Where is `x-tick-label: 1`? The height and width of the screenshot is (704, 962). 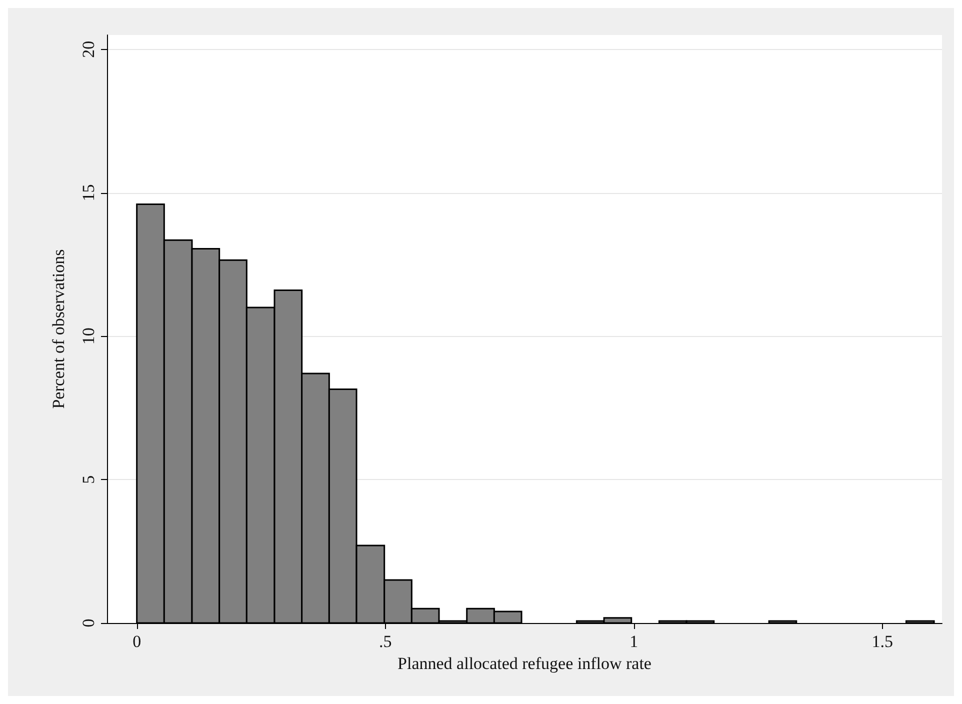
x-tick-label: 1 is located at coordinates (634, 641).